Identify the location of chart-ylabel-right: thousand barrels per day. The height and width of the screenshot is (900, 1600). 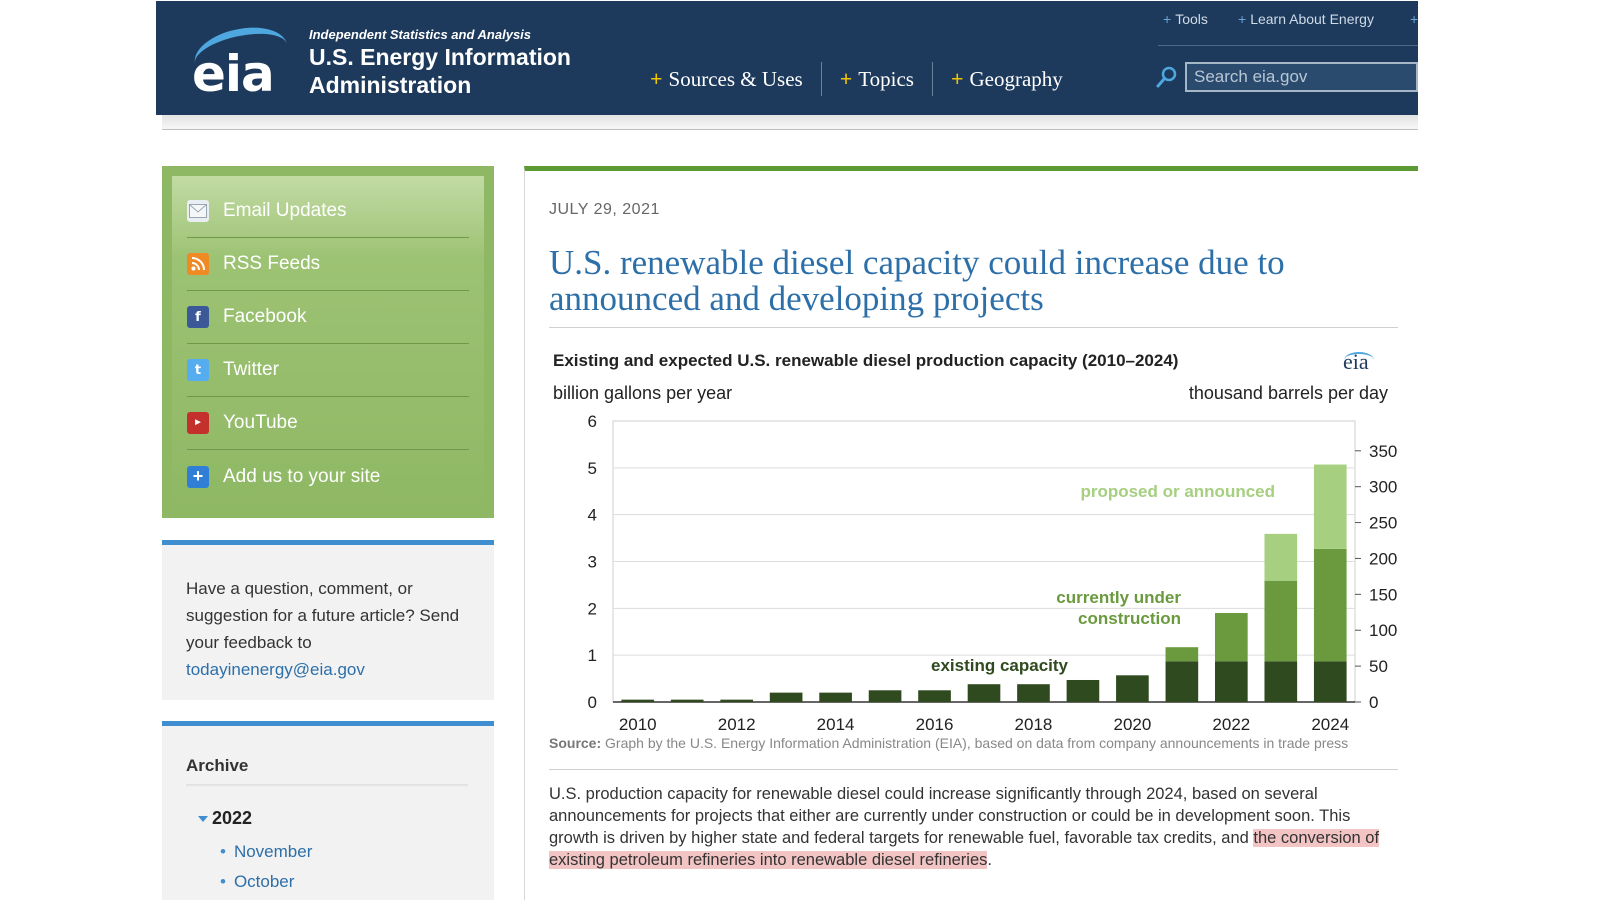
(1288, 393).